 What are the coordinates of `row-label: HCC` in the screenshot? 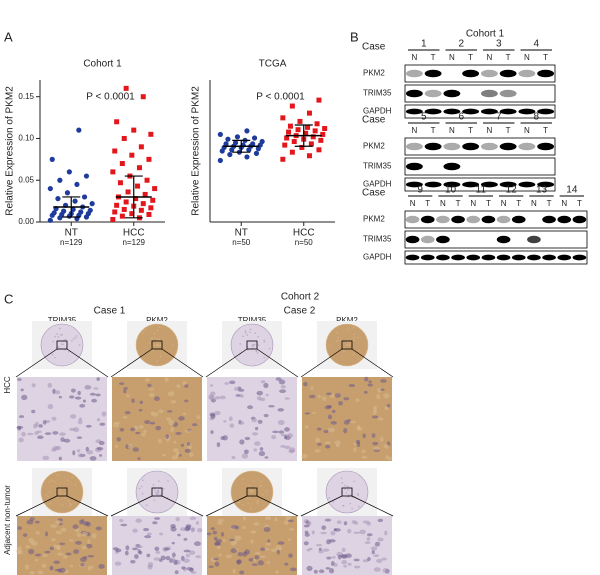 It's located at (7, 385).